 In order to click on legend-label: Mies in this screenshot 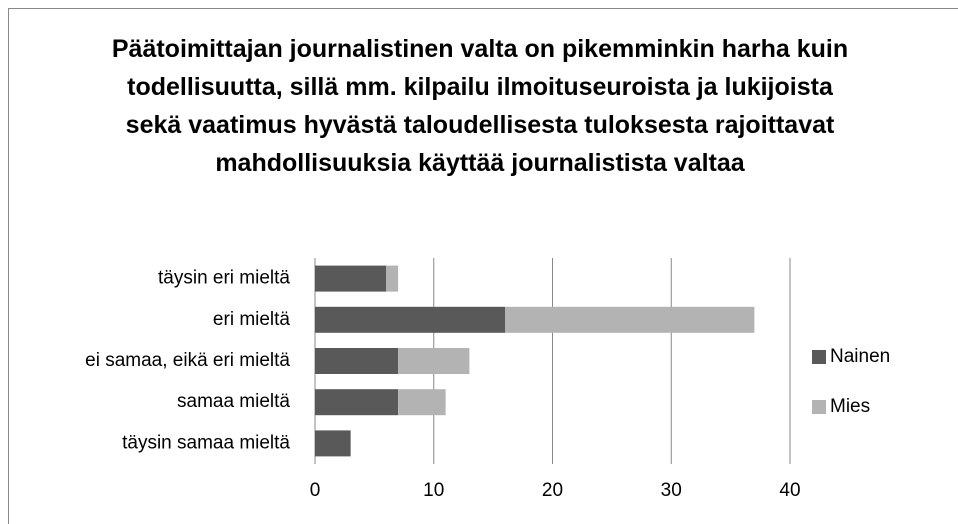, I will do `click(850, 406)`.